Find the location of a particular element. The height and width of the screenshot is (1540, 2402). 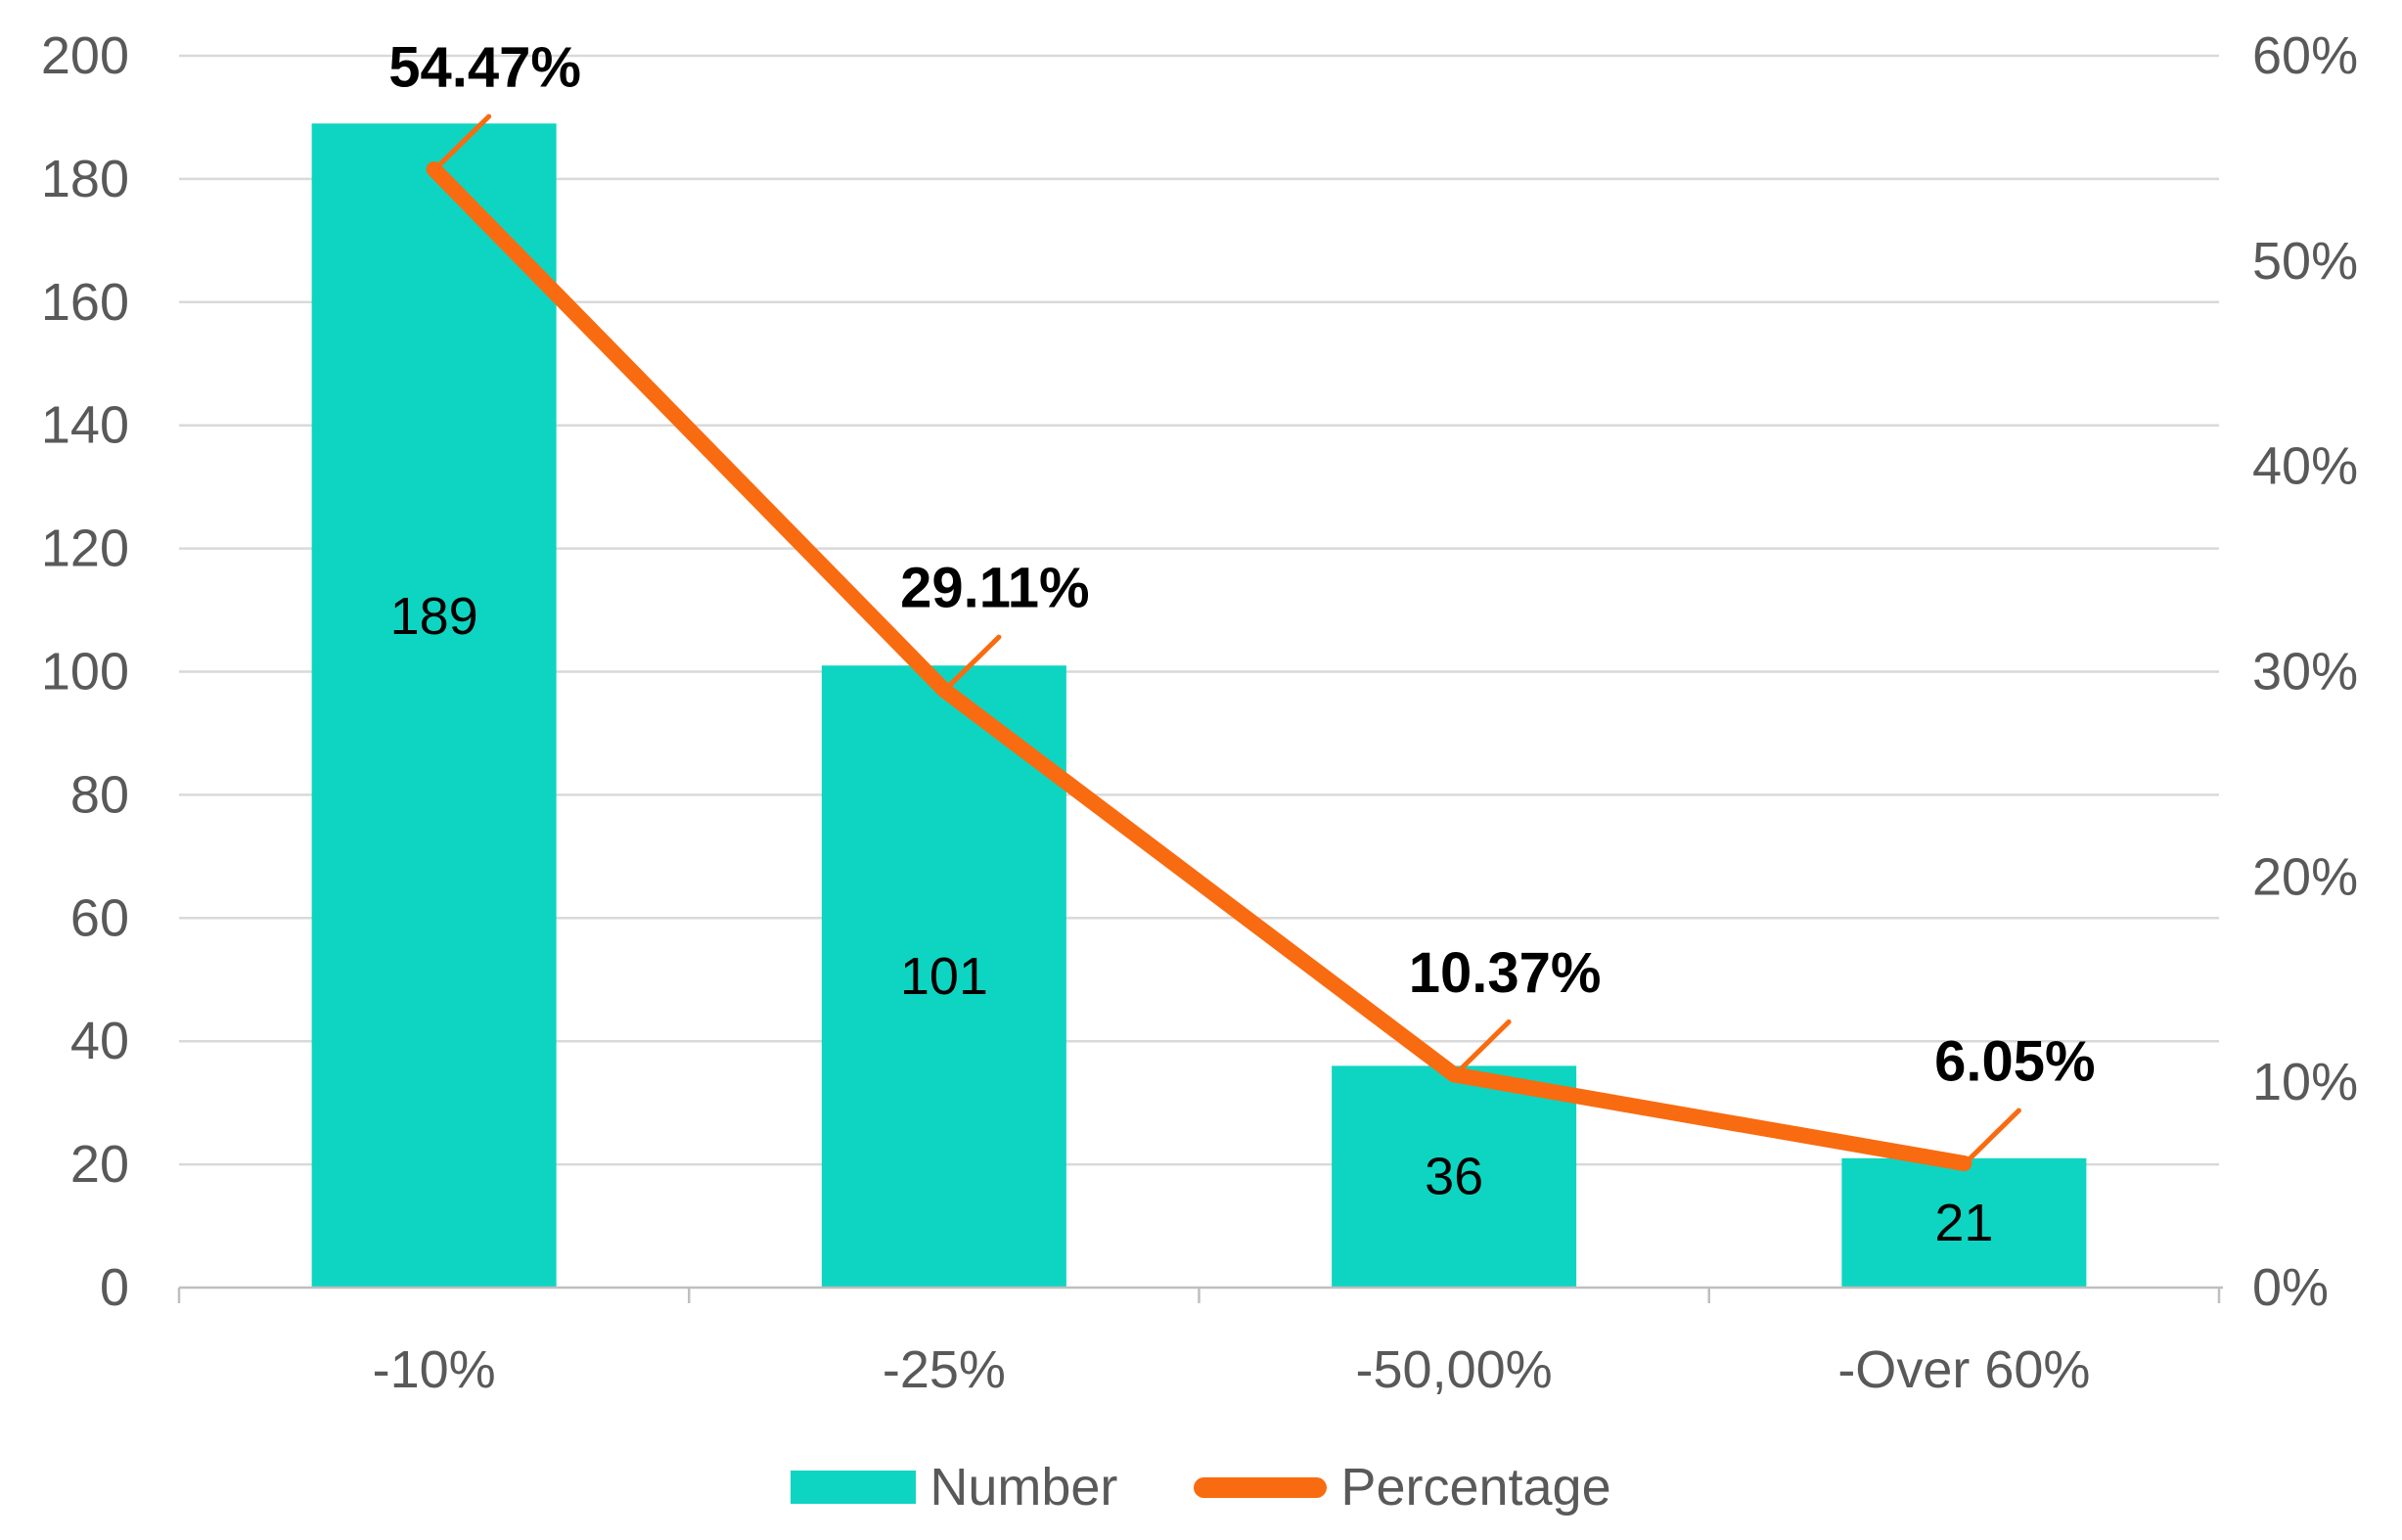

legend-item-number: Number is located at coordinates (954, 1488).